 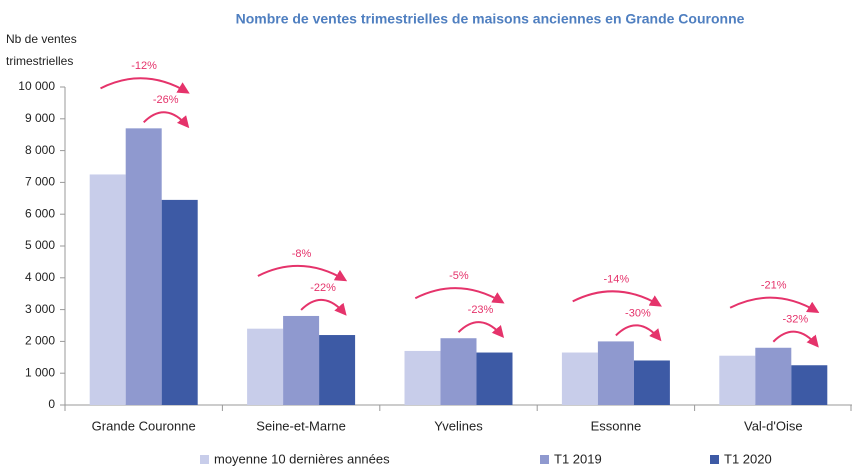 What do you see at coordinates (40, 182) in the screenshot?
I see `y-tick-label: 7 000` at bounding box center [40, 182].